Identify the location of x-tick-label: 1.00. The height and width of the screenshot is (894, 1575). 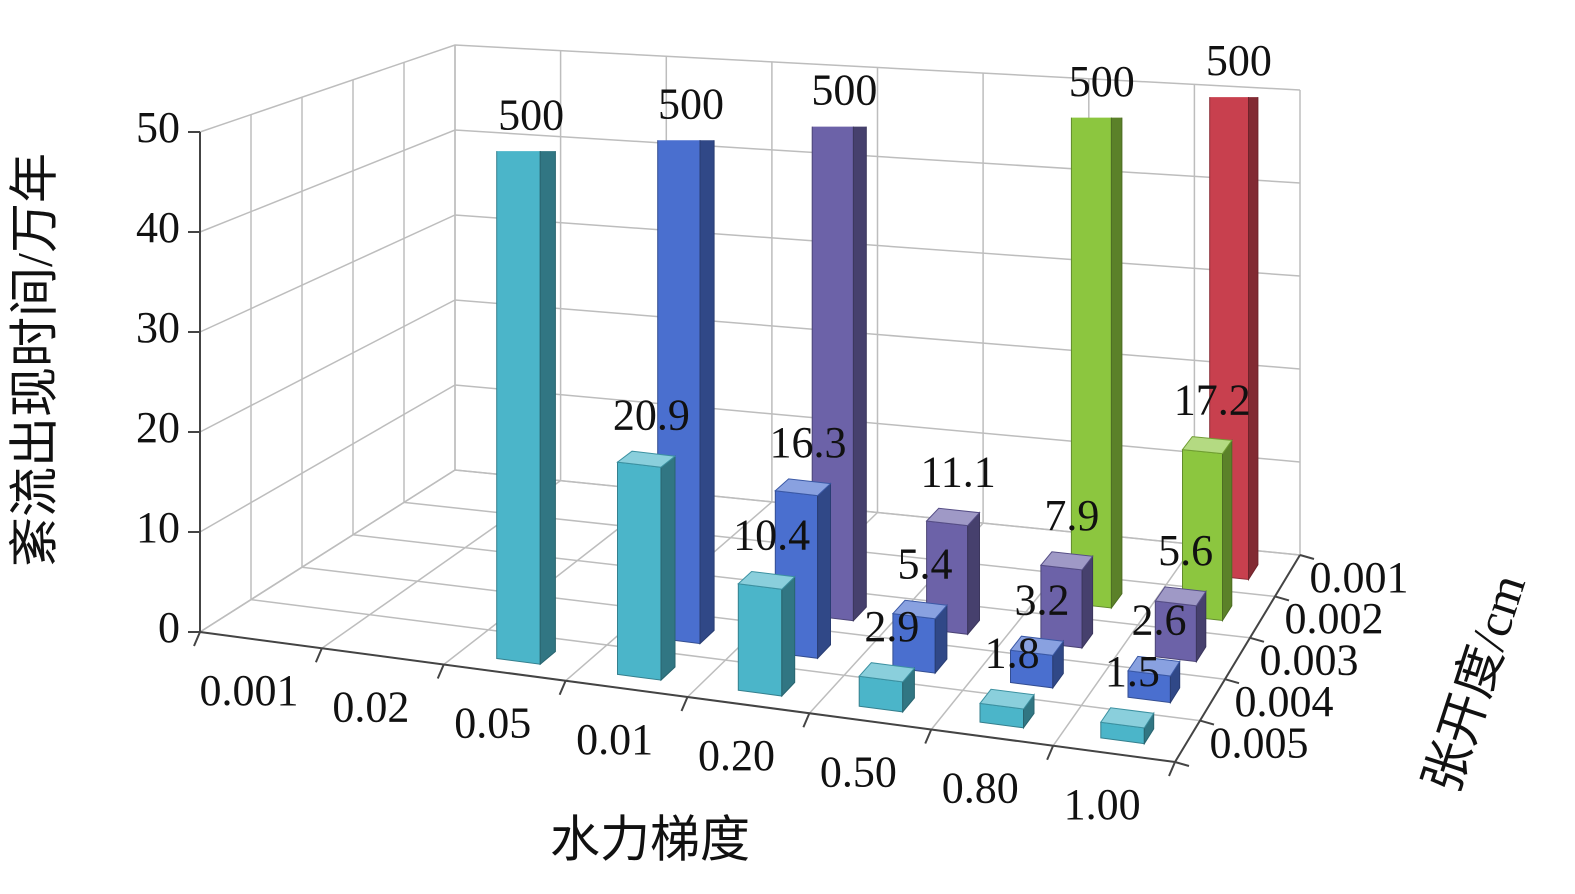
(1102, 804).